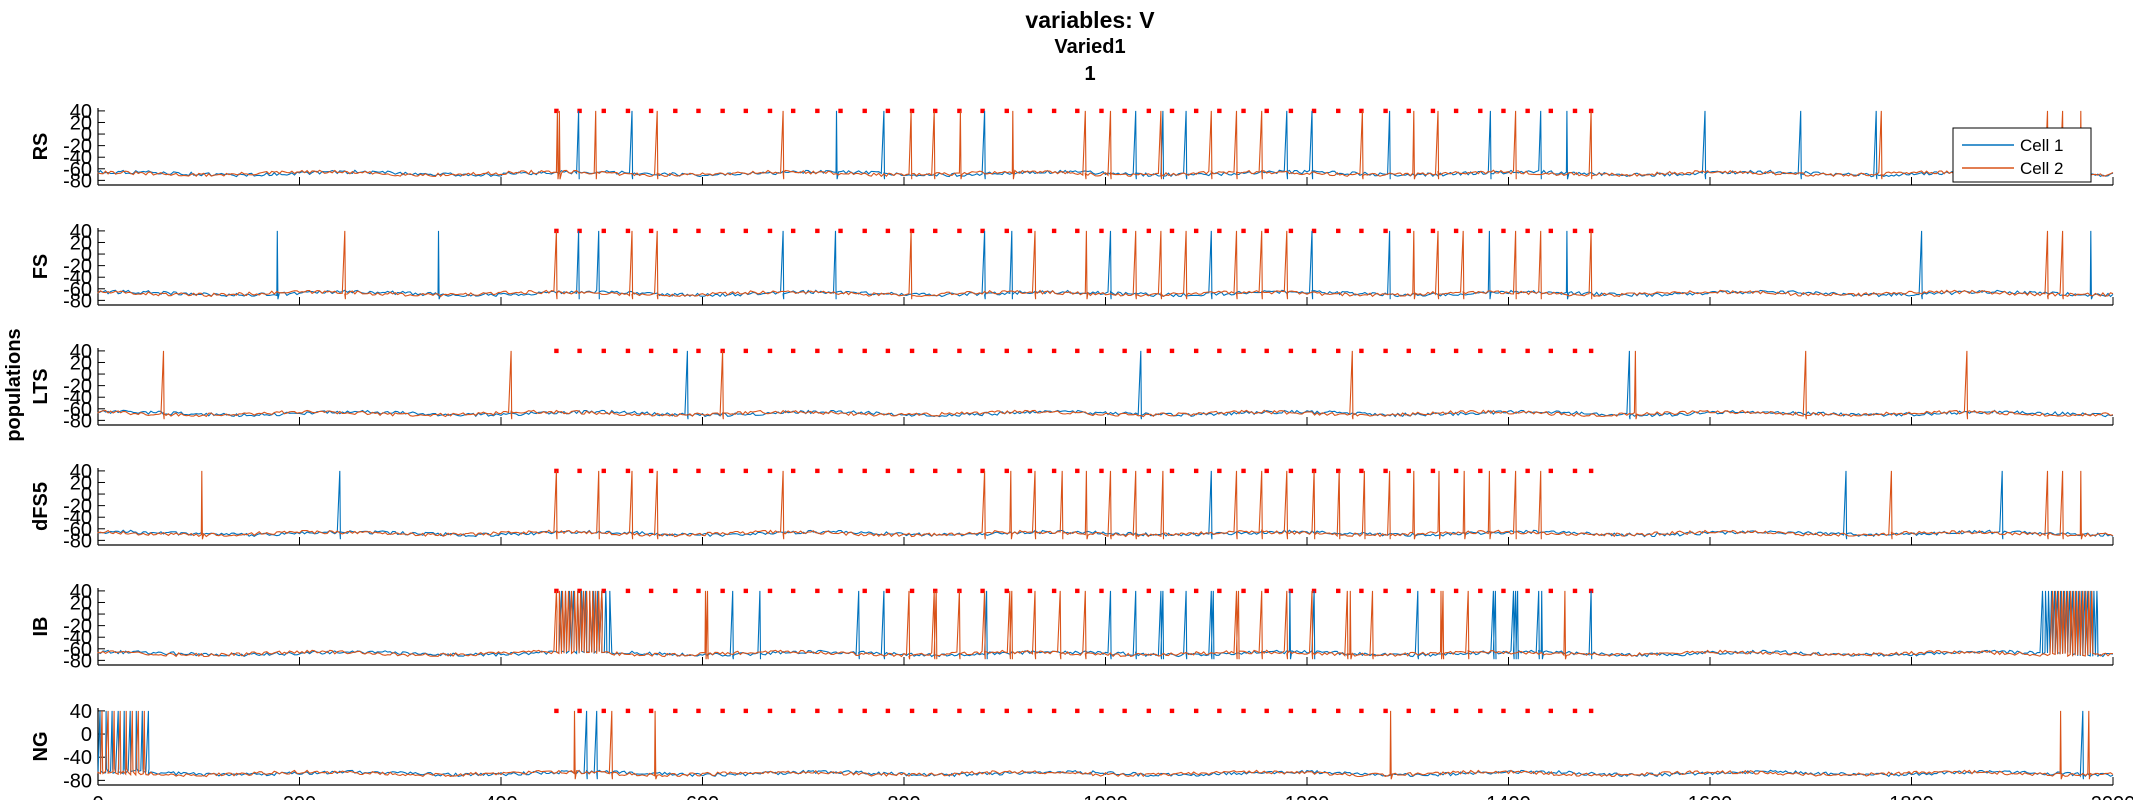 The height and width of the screenshot is (800, 2133). Describe the element at coordinates (1307, 796) in the screenshot. I see `x-tick-label: 1200` at that location.